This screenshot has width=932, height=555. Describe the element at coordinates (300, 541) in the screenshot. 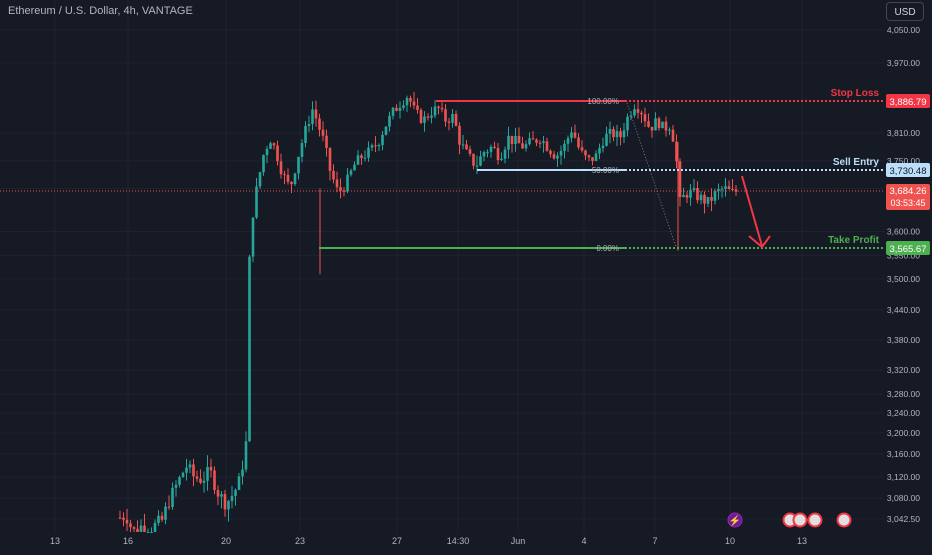

I see `x-tick-label: 23` at that location.